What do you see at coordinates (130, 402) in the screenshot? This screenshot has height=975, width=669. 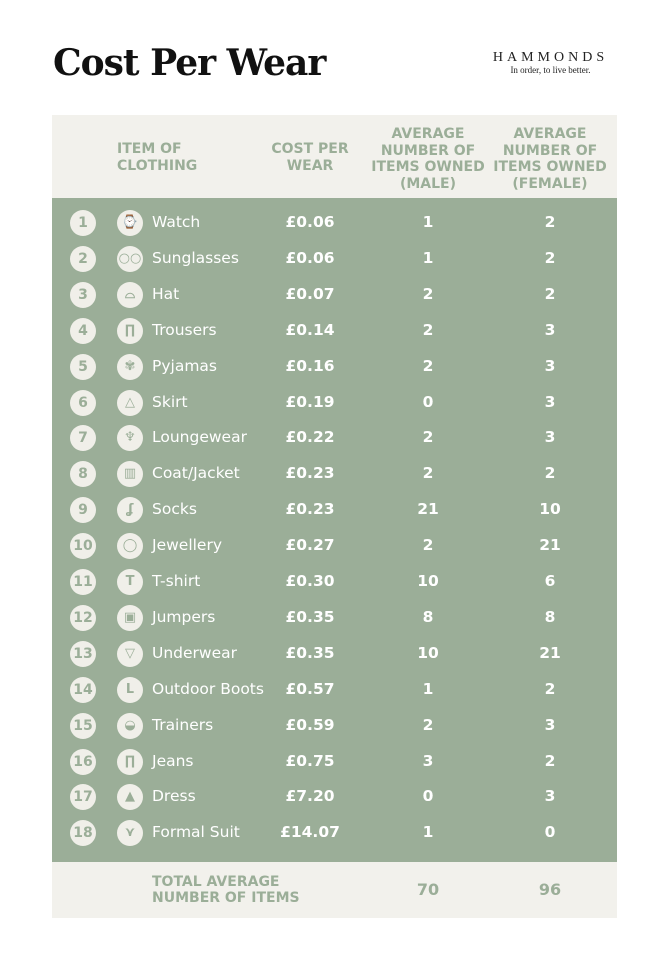 I see `skirt-icon: △` at bounding box center [130, 402].